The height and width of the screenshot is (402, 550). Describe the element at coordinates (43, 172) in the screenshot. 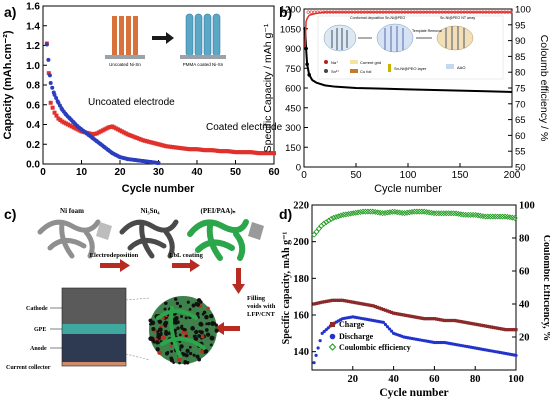

I see `x-tick-label-a: 0` at that location.